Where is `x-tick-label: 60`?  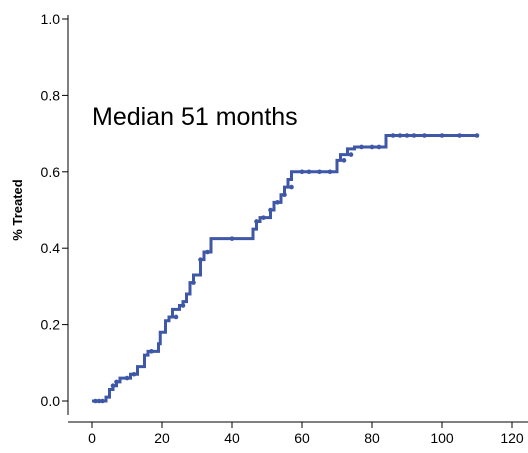 x-tick-label: 60 is located at coordinates (302, 438).